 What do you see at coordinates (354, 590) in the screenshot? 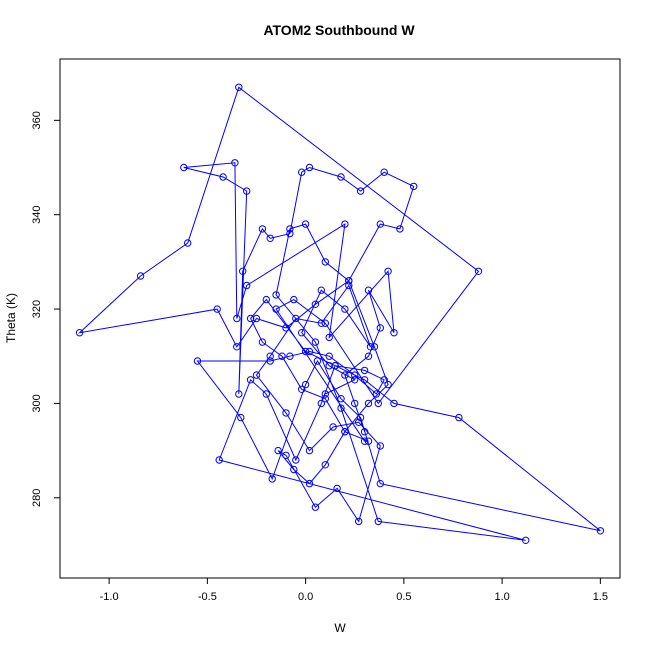
I see `x-axis: -1.0 -0.5 0.0 0.5 1.0 1.5` at bounding box center [354, 590].